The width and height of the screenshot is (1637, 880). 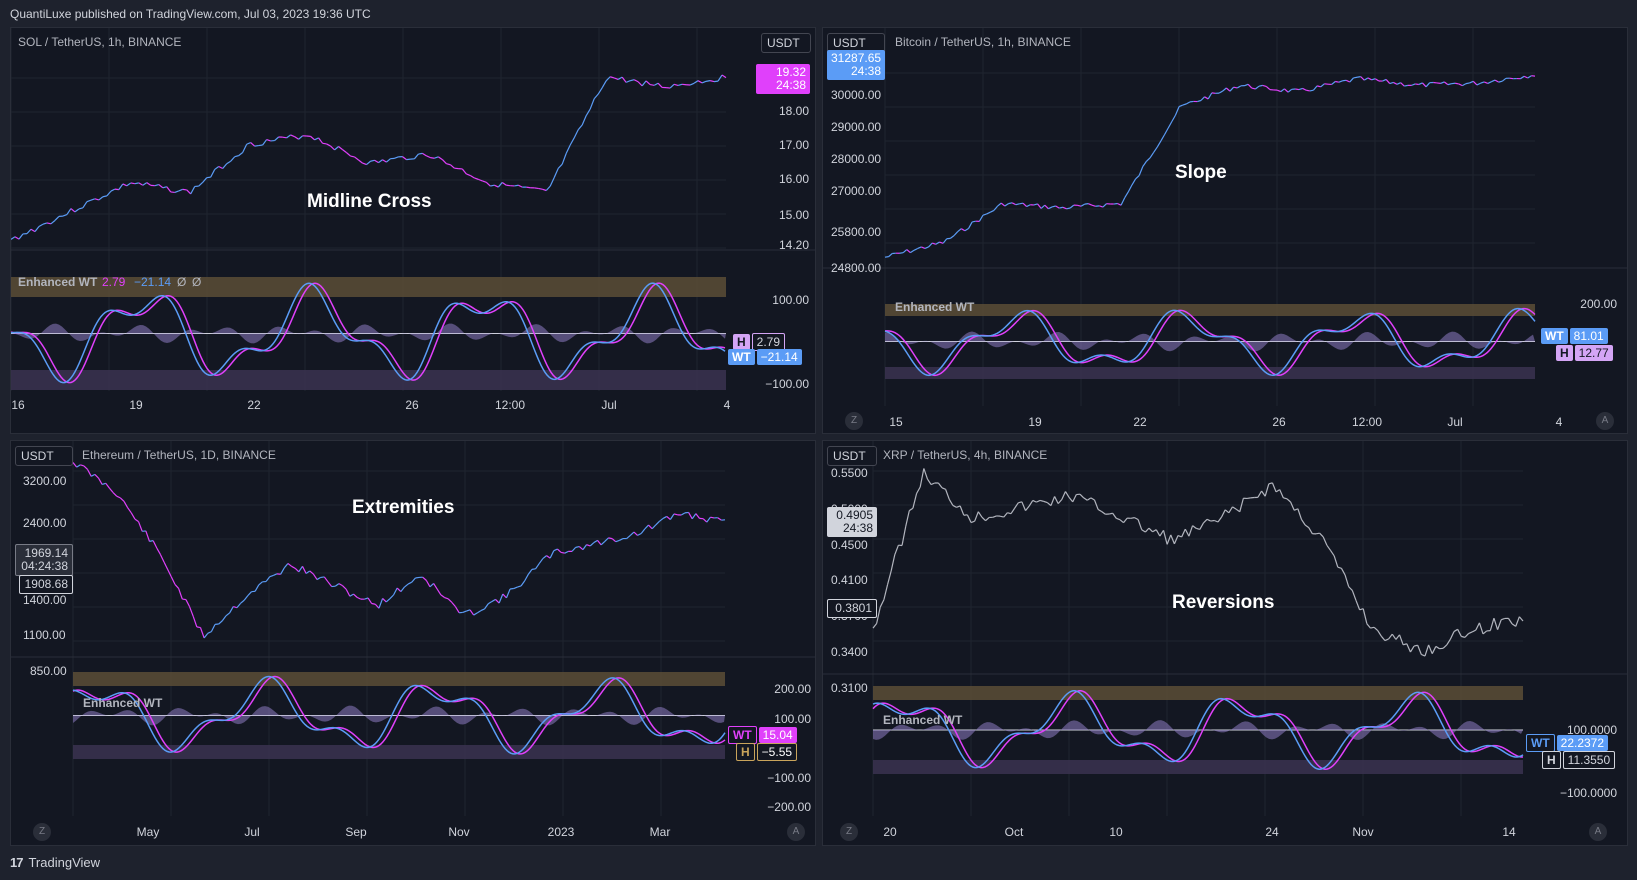 What do you see at coordinates (561, 832) in the screenshot?
I see `time-tick: 2023` at bounding box center [561, 832].